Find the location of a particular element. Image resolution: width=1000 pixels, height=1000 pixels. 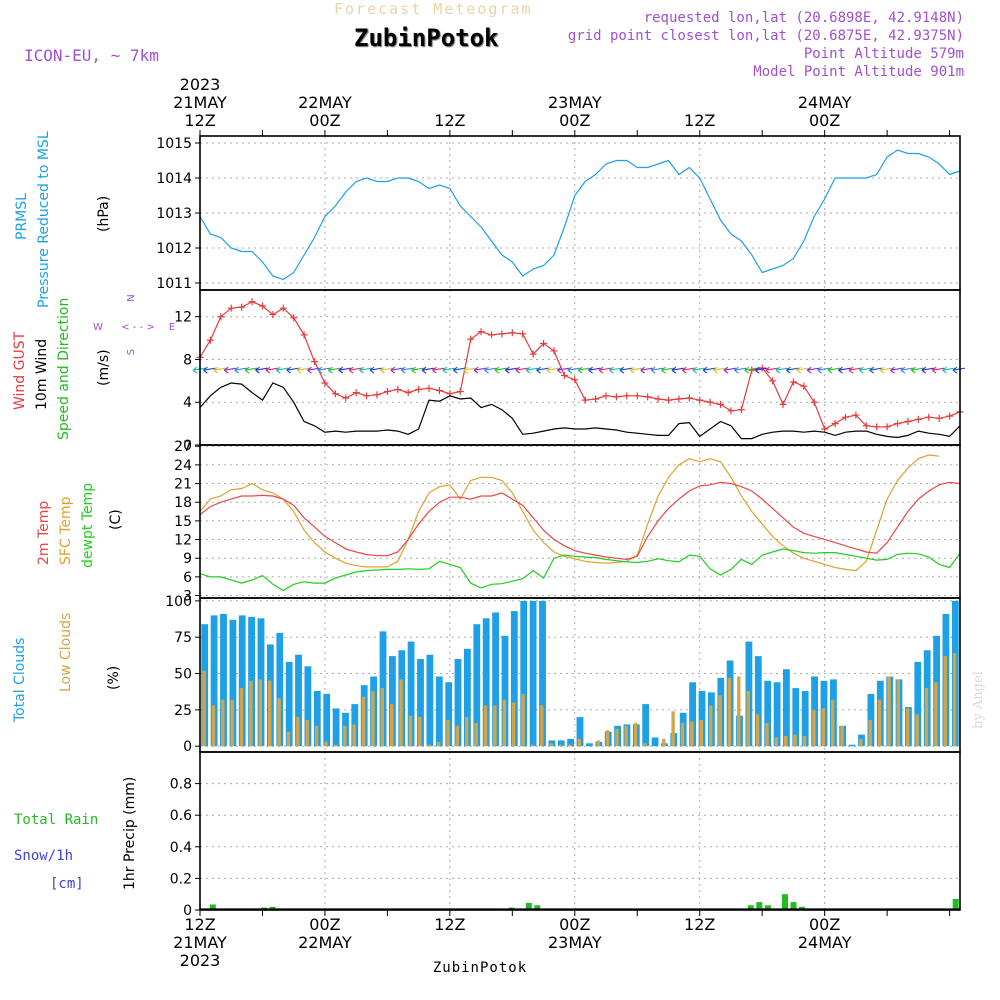

time-label-bottom: 00Z is located at coordinates (324, 924).